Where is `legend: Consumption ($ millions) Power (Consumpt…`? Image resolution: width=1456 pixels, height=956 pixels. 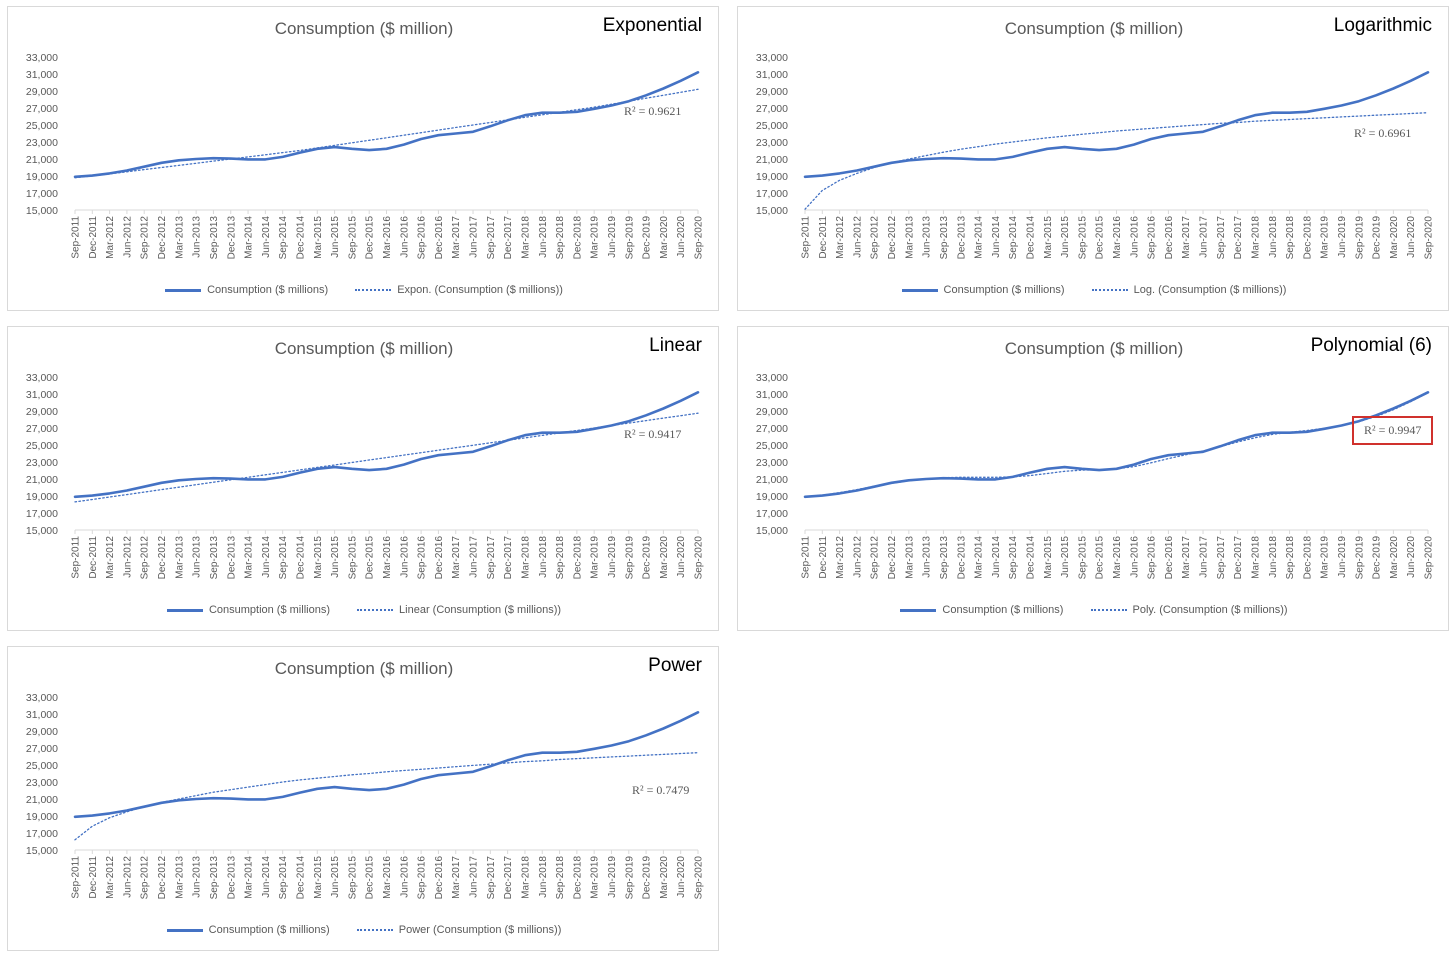 legend: Consumption ($ millions) Power (Consumpt… is located at coordinates (364, 930).